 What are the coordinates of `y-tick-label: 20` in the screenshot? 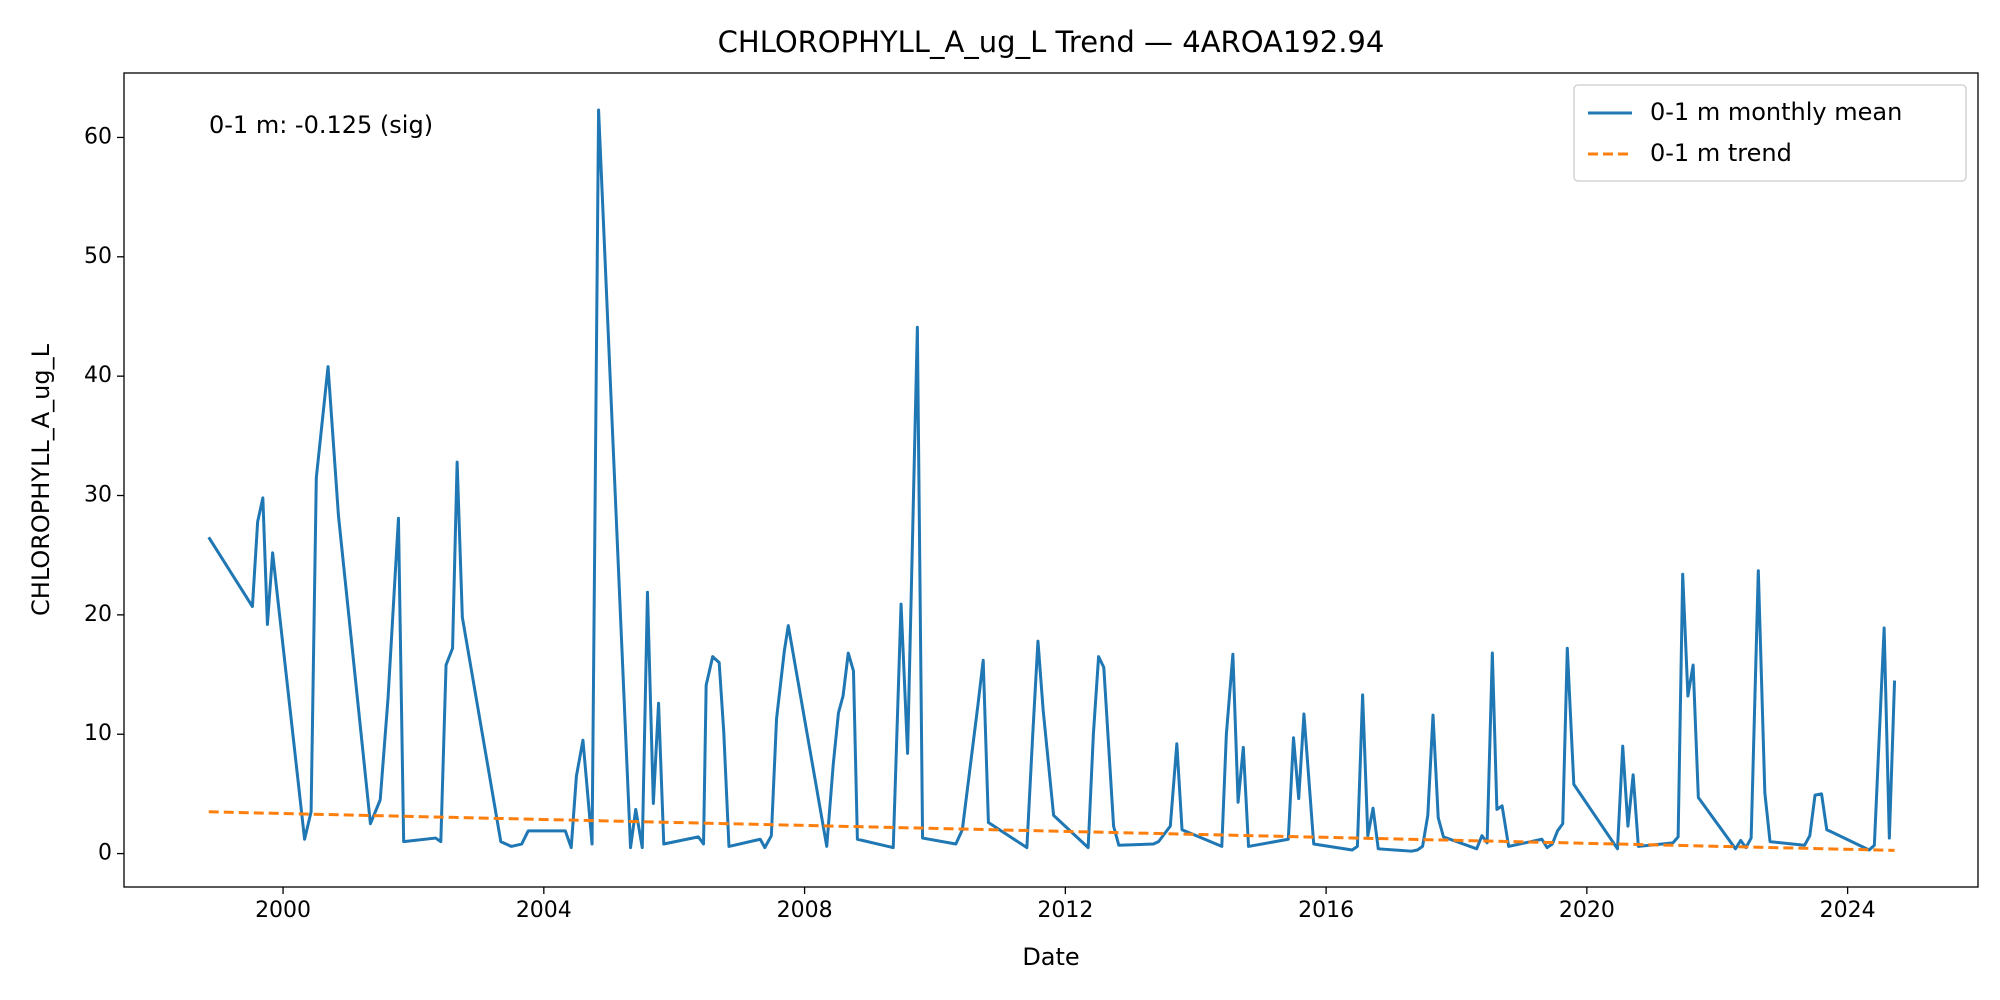 It's located at (98, 614).